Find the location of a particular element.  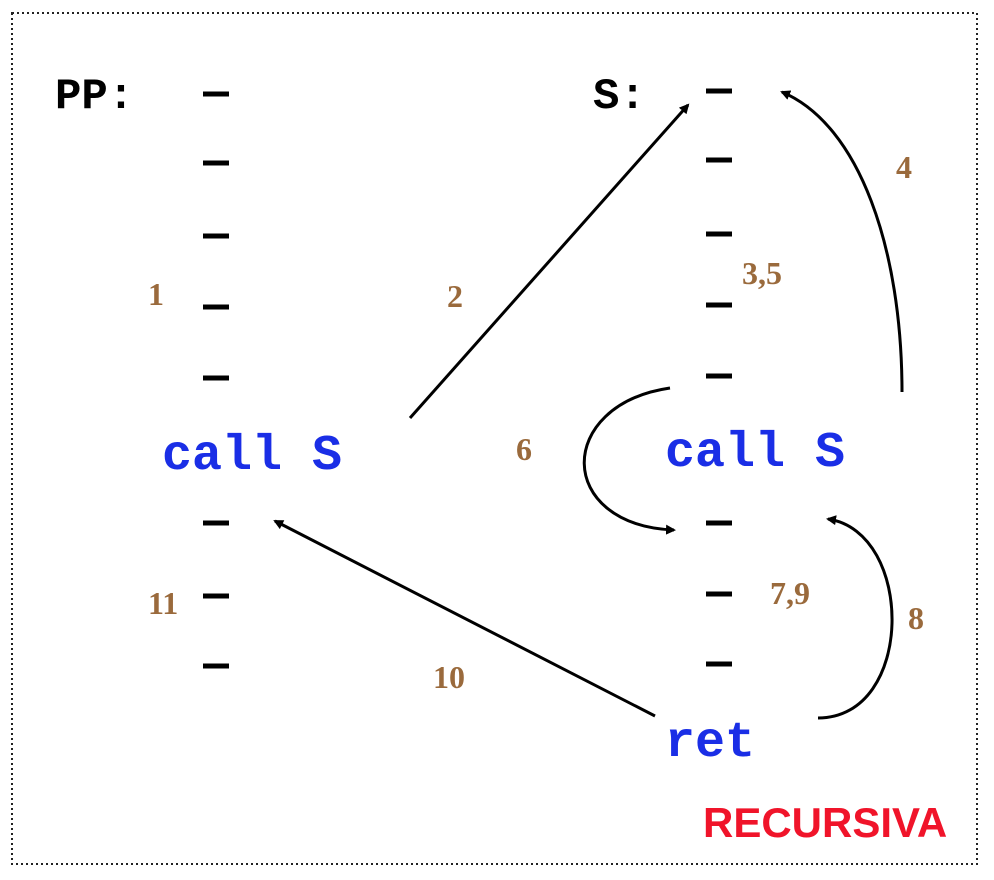

step-6: 6 is located at coordinates (524, 449).